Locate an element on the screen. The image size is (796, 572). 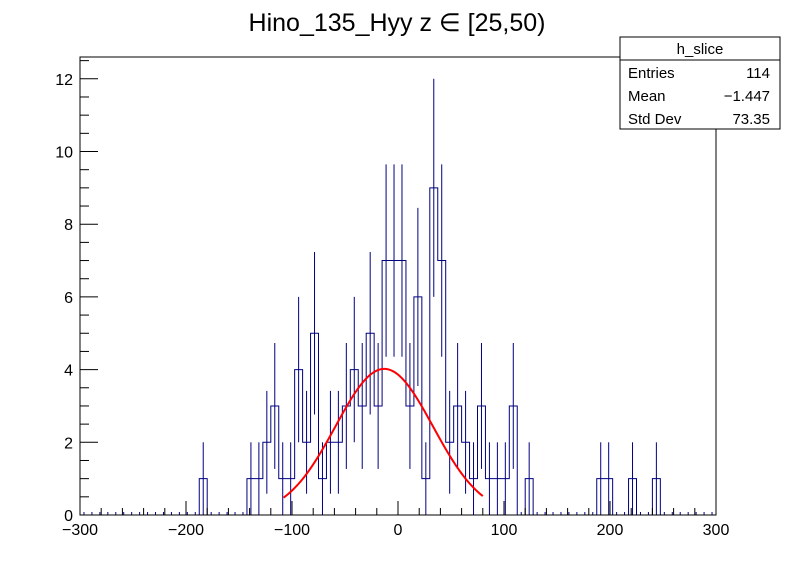
stats-stddev-value: 73.35 is located at coordinates (751, 119).